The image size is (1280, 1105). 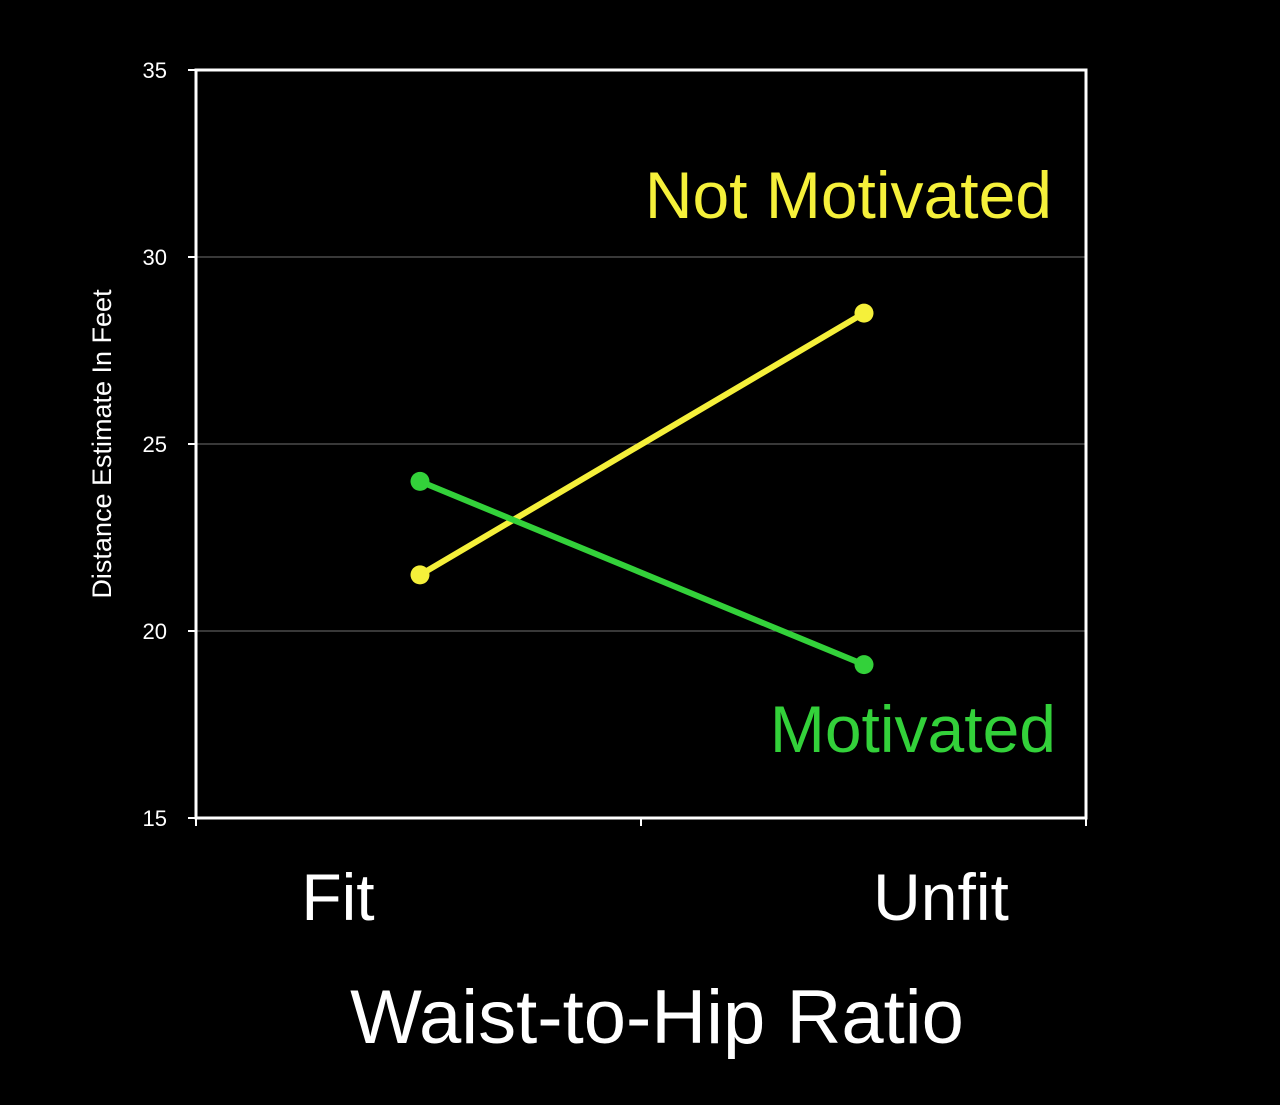 What do you see at coordinates (657, 1017) in the screenshot?
I see `x-axis-title: Waist-to-Hip Ratio` at bounding box center [657, 1017].